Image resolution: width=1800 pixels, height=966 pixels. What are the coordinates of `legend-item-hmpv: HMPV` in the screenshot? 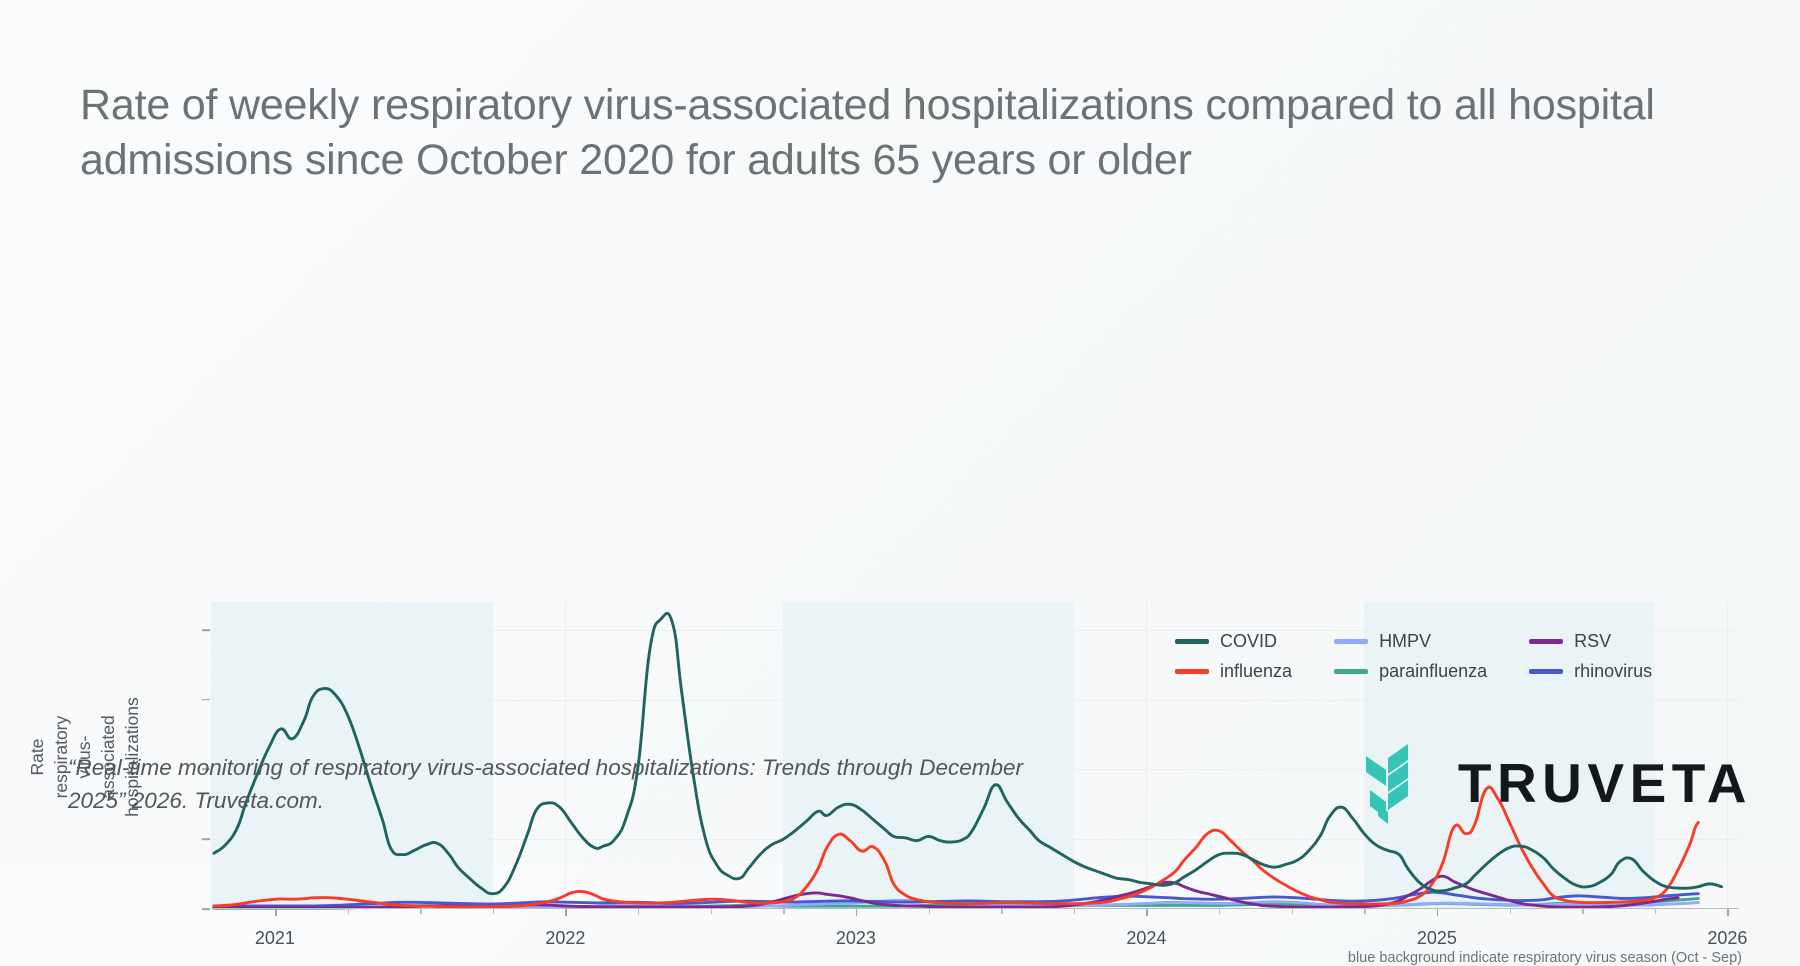 It's located at (1410, 641).